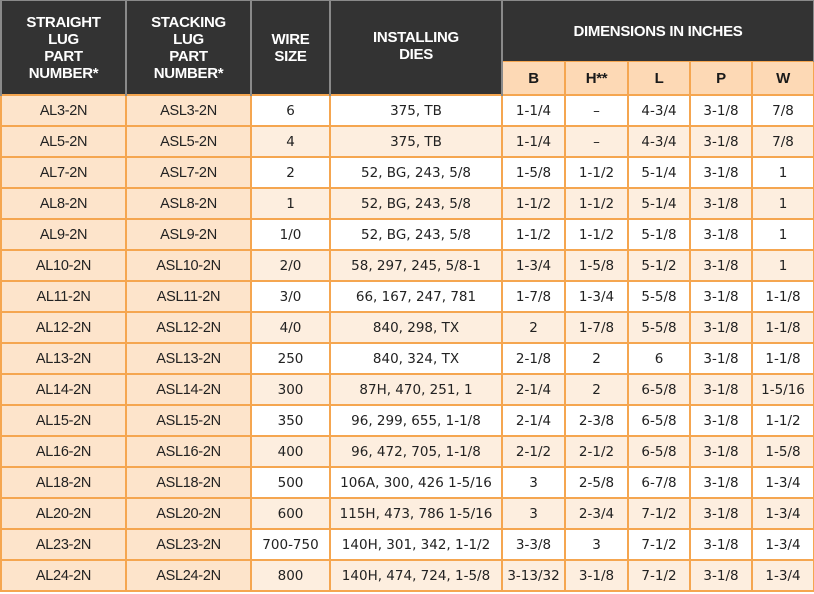 This screenshot has width=814, height=594. I want to click on cell-installing-dies: 58, 297, 245, 5/8-1, so click(416, 265).